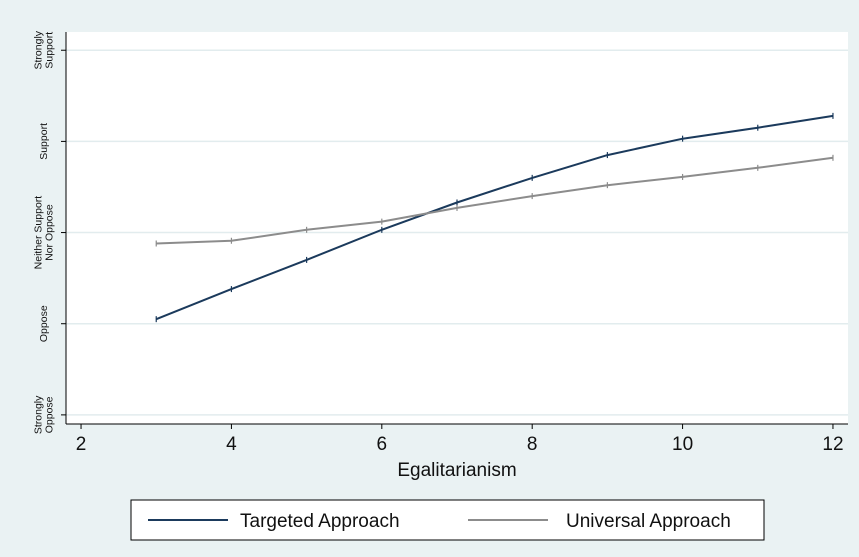 This screenshot has width=859, height=557. What do you see at coordinates (532, 444) in the screenshot?
I see `x-tick-label: 8` at bounding box center [532, 444].